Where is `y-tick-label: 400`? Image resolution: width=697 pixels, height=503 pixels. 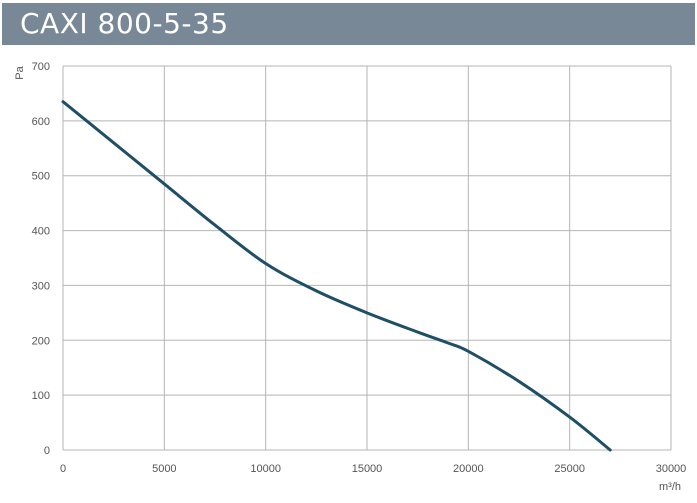 y-tick-label: 400 is located at coordinates (41, 232).